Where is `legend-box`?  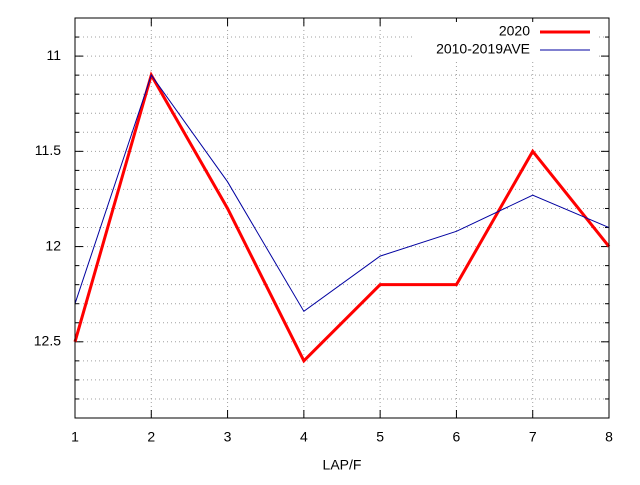
legend-box is located at coordinates (505, 41).